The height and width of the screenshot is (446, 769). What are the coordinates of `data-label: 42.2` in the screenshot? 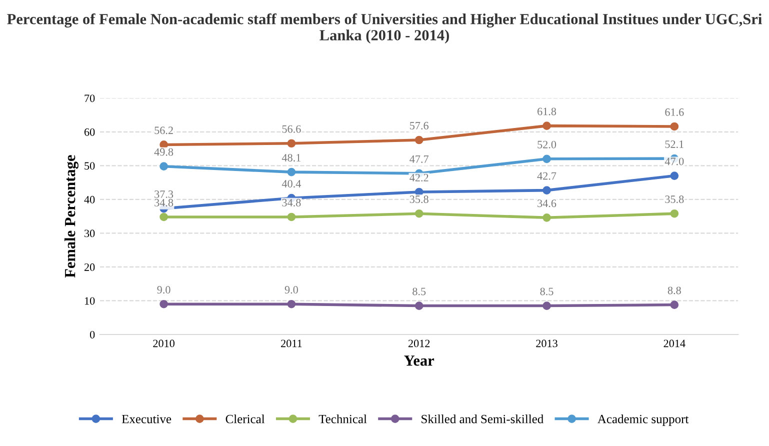 It's located at (419, 178).